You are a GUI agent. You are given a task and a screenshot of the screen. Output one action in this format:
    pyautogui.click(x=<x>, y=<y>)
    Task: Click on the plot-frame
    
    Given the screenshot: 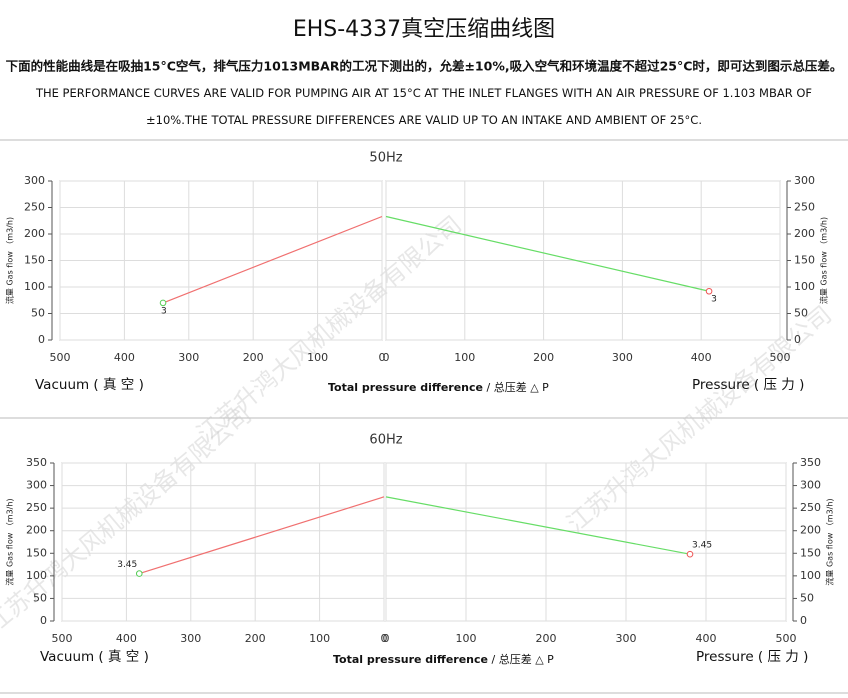 What is the action you would take?
    pyautogui.click(x=586, y=542)
    